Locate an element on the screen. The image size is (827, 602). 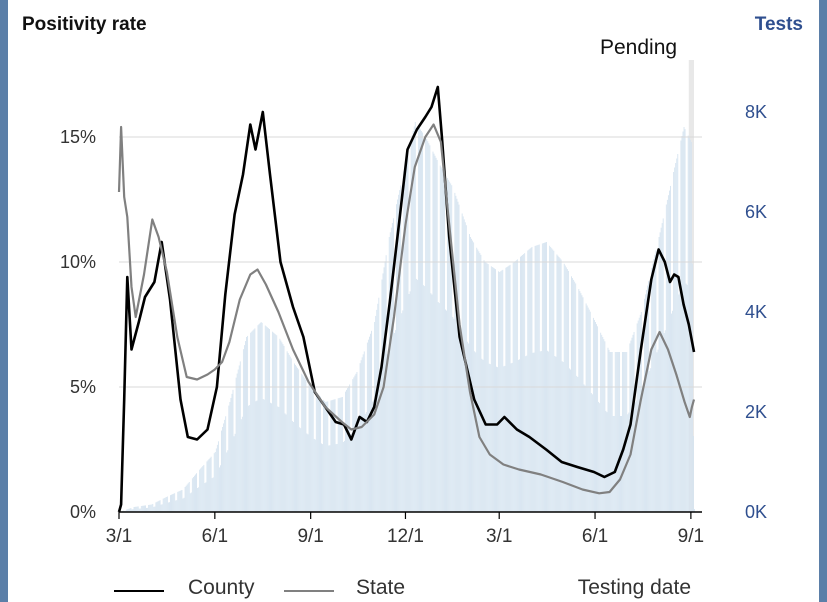
legend: County State Testing date is located at coordinates (413, 588).